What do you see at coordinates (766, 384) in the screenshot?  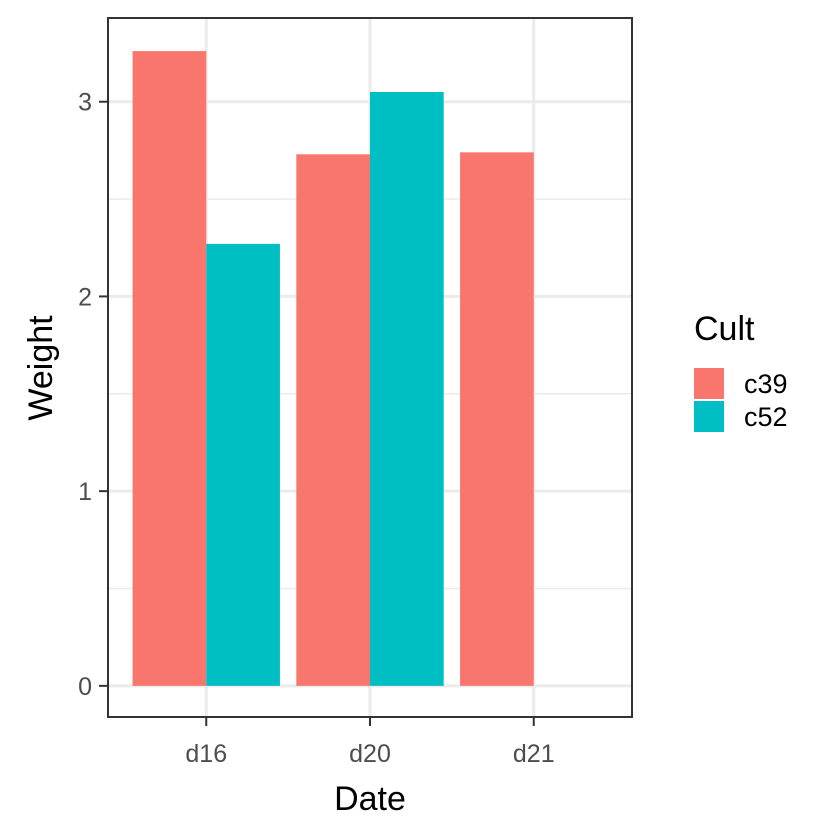 I see `legend-label-c39: c39` at bounding box center [766, 384].